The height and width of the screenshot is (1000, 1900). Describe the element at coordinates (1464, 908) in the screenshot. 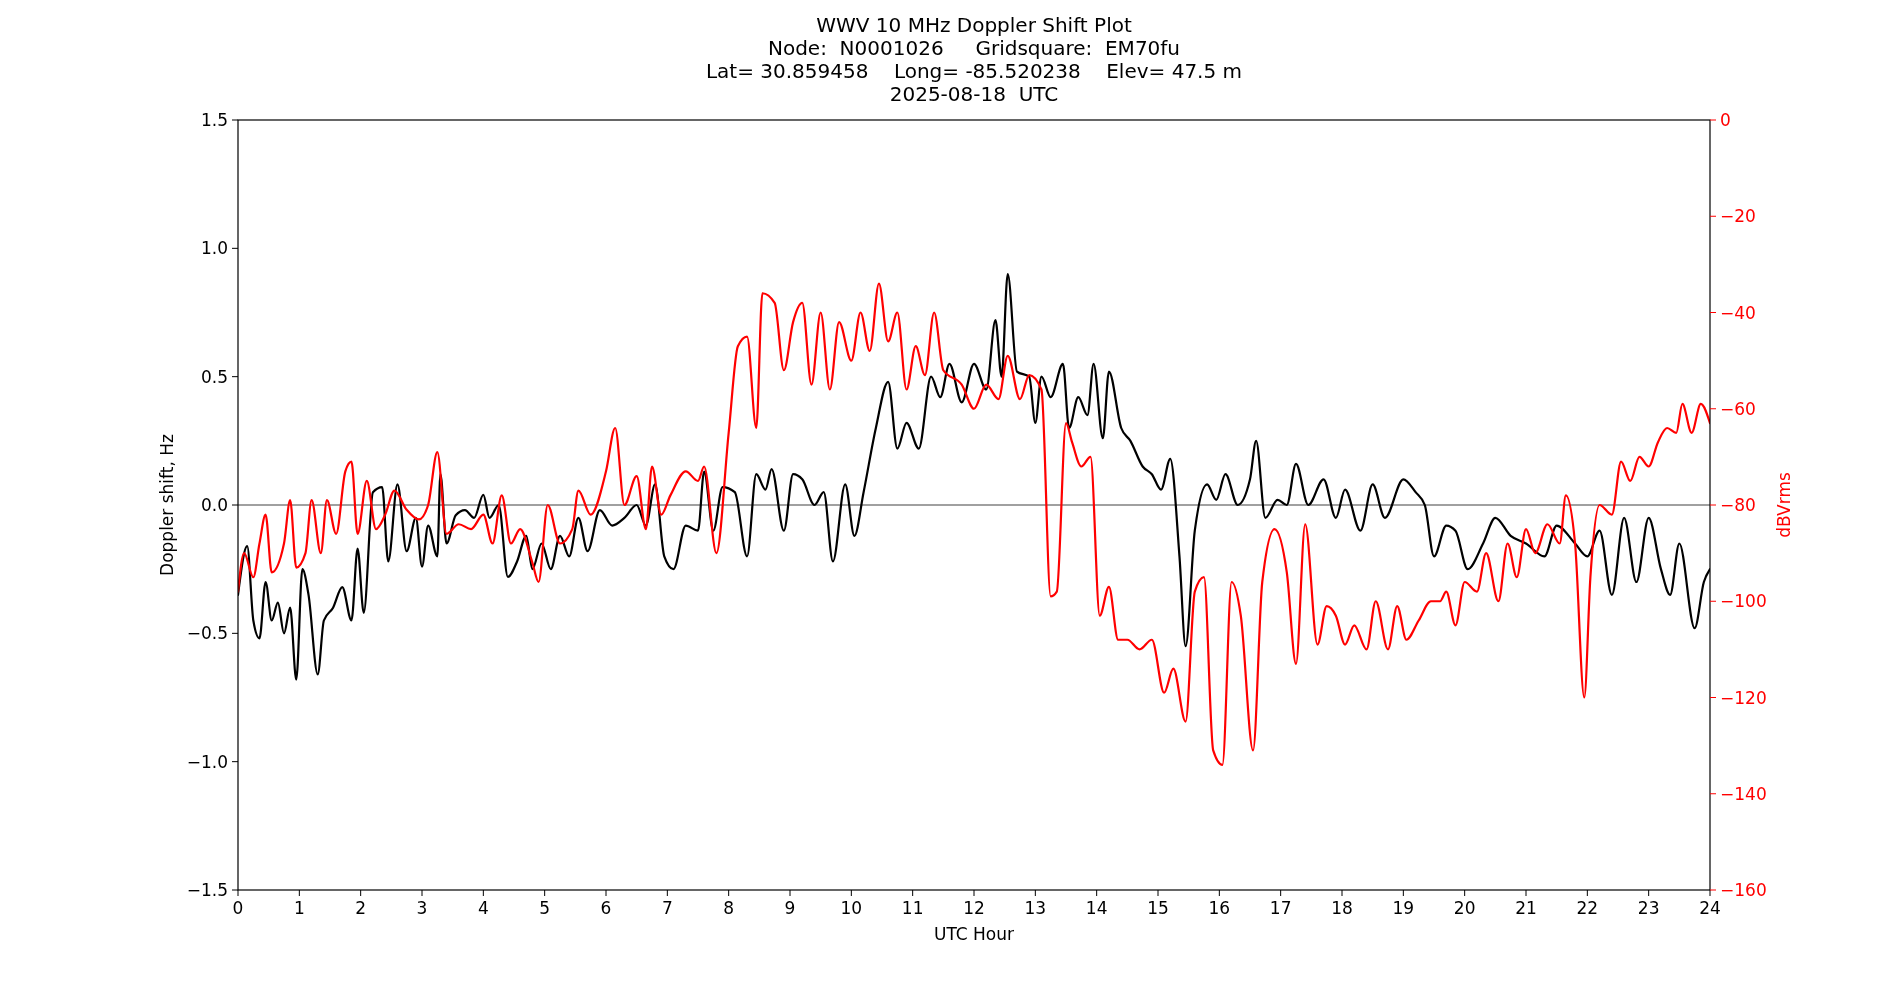

I see `x-tick-label: 20` at that location.